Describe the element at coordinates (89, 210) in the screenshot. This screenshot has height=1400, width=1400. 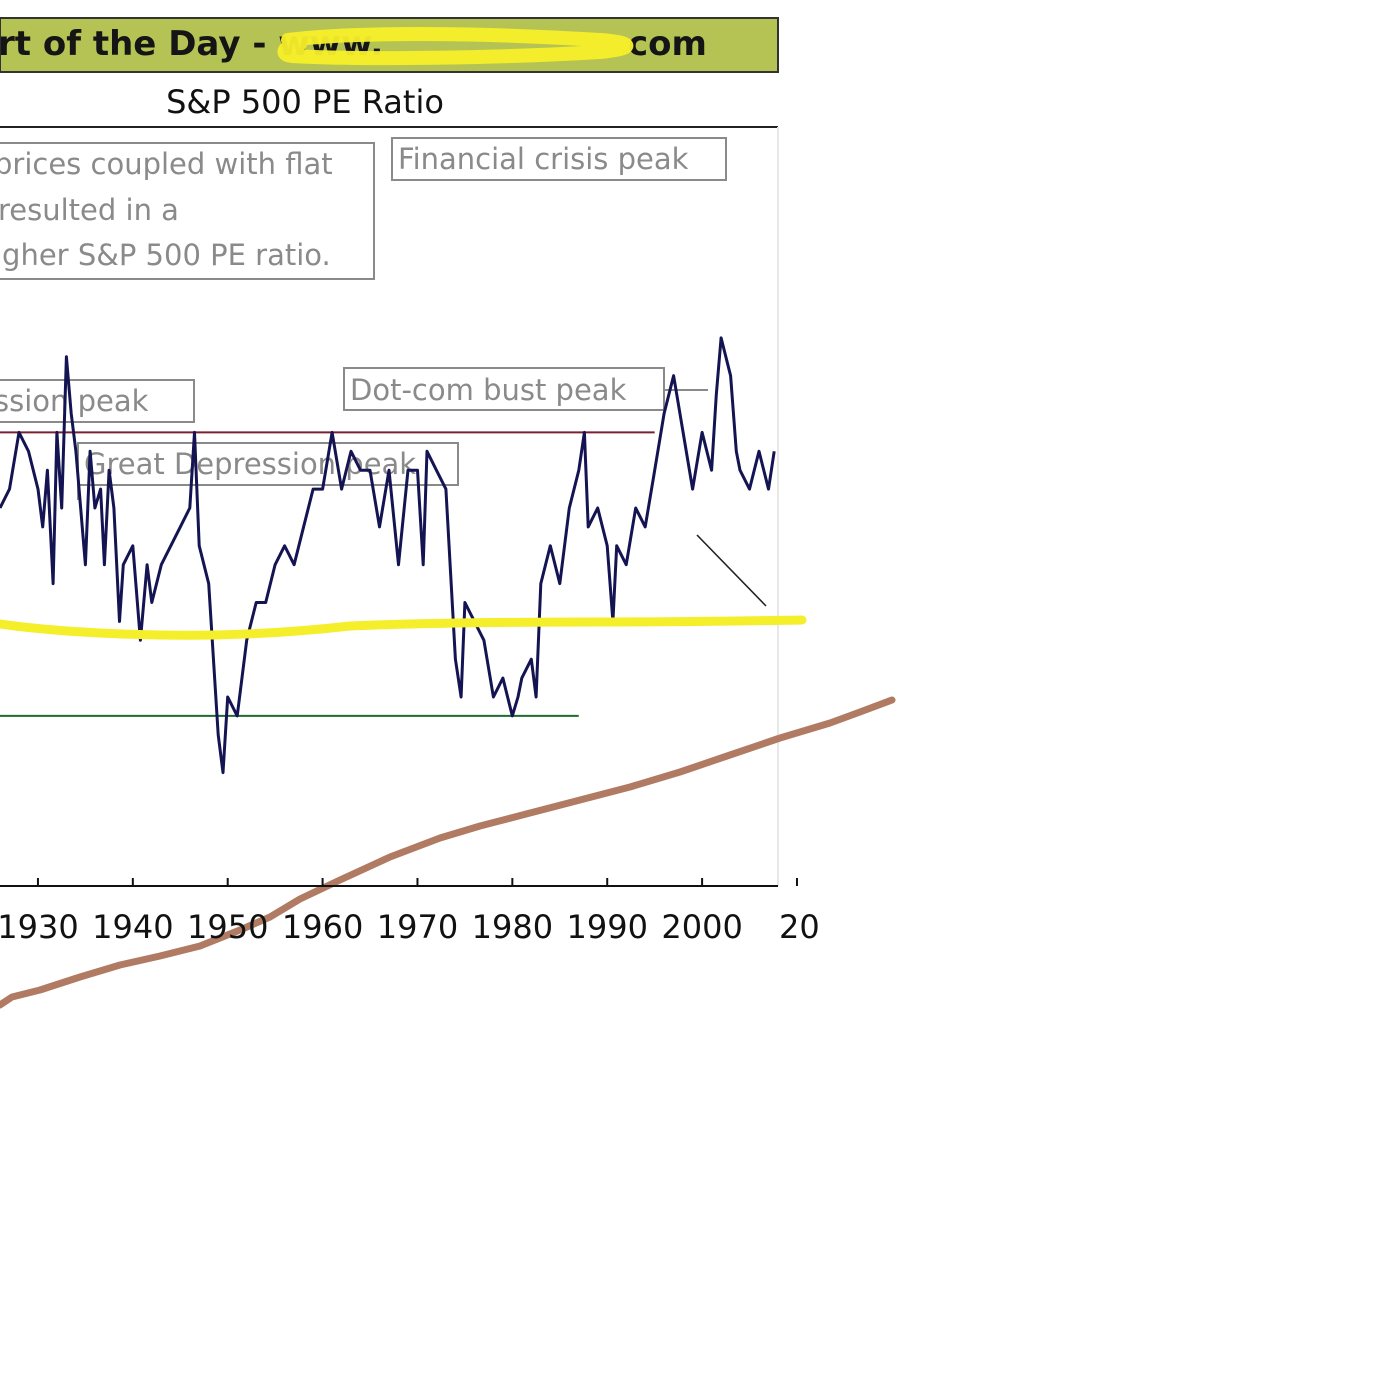
I see `note-line-2: resulted in a` at that location.